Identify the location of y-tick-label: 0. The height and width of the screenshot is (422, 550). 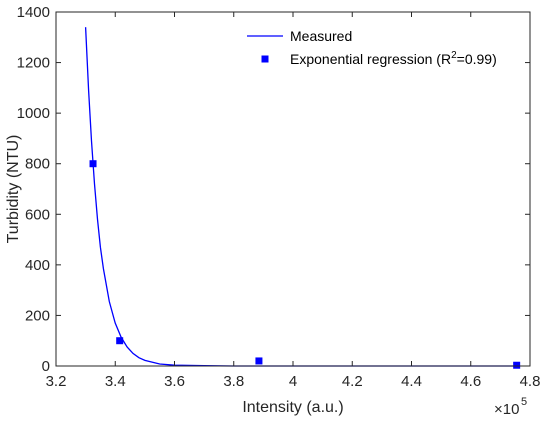
(46, 366).